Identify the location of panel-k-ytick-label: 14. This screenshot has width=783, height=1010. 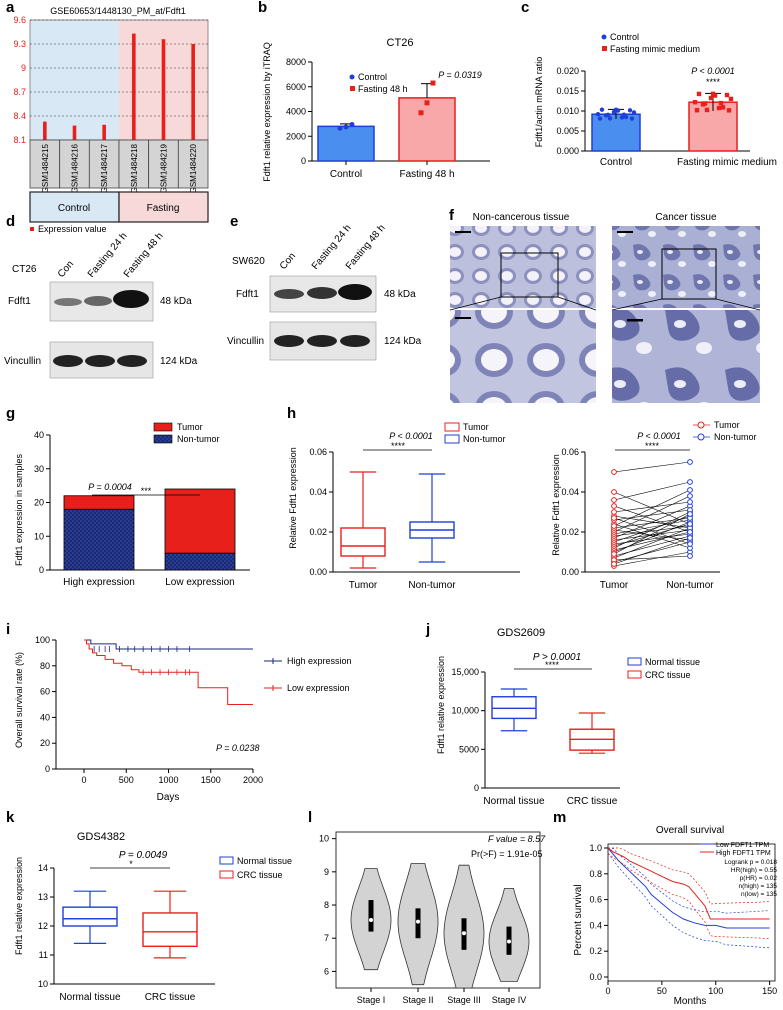
(43, 868).